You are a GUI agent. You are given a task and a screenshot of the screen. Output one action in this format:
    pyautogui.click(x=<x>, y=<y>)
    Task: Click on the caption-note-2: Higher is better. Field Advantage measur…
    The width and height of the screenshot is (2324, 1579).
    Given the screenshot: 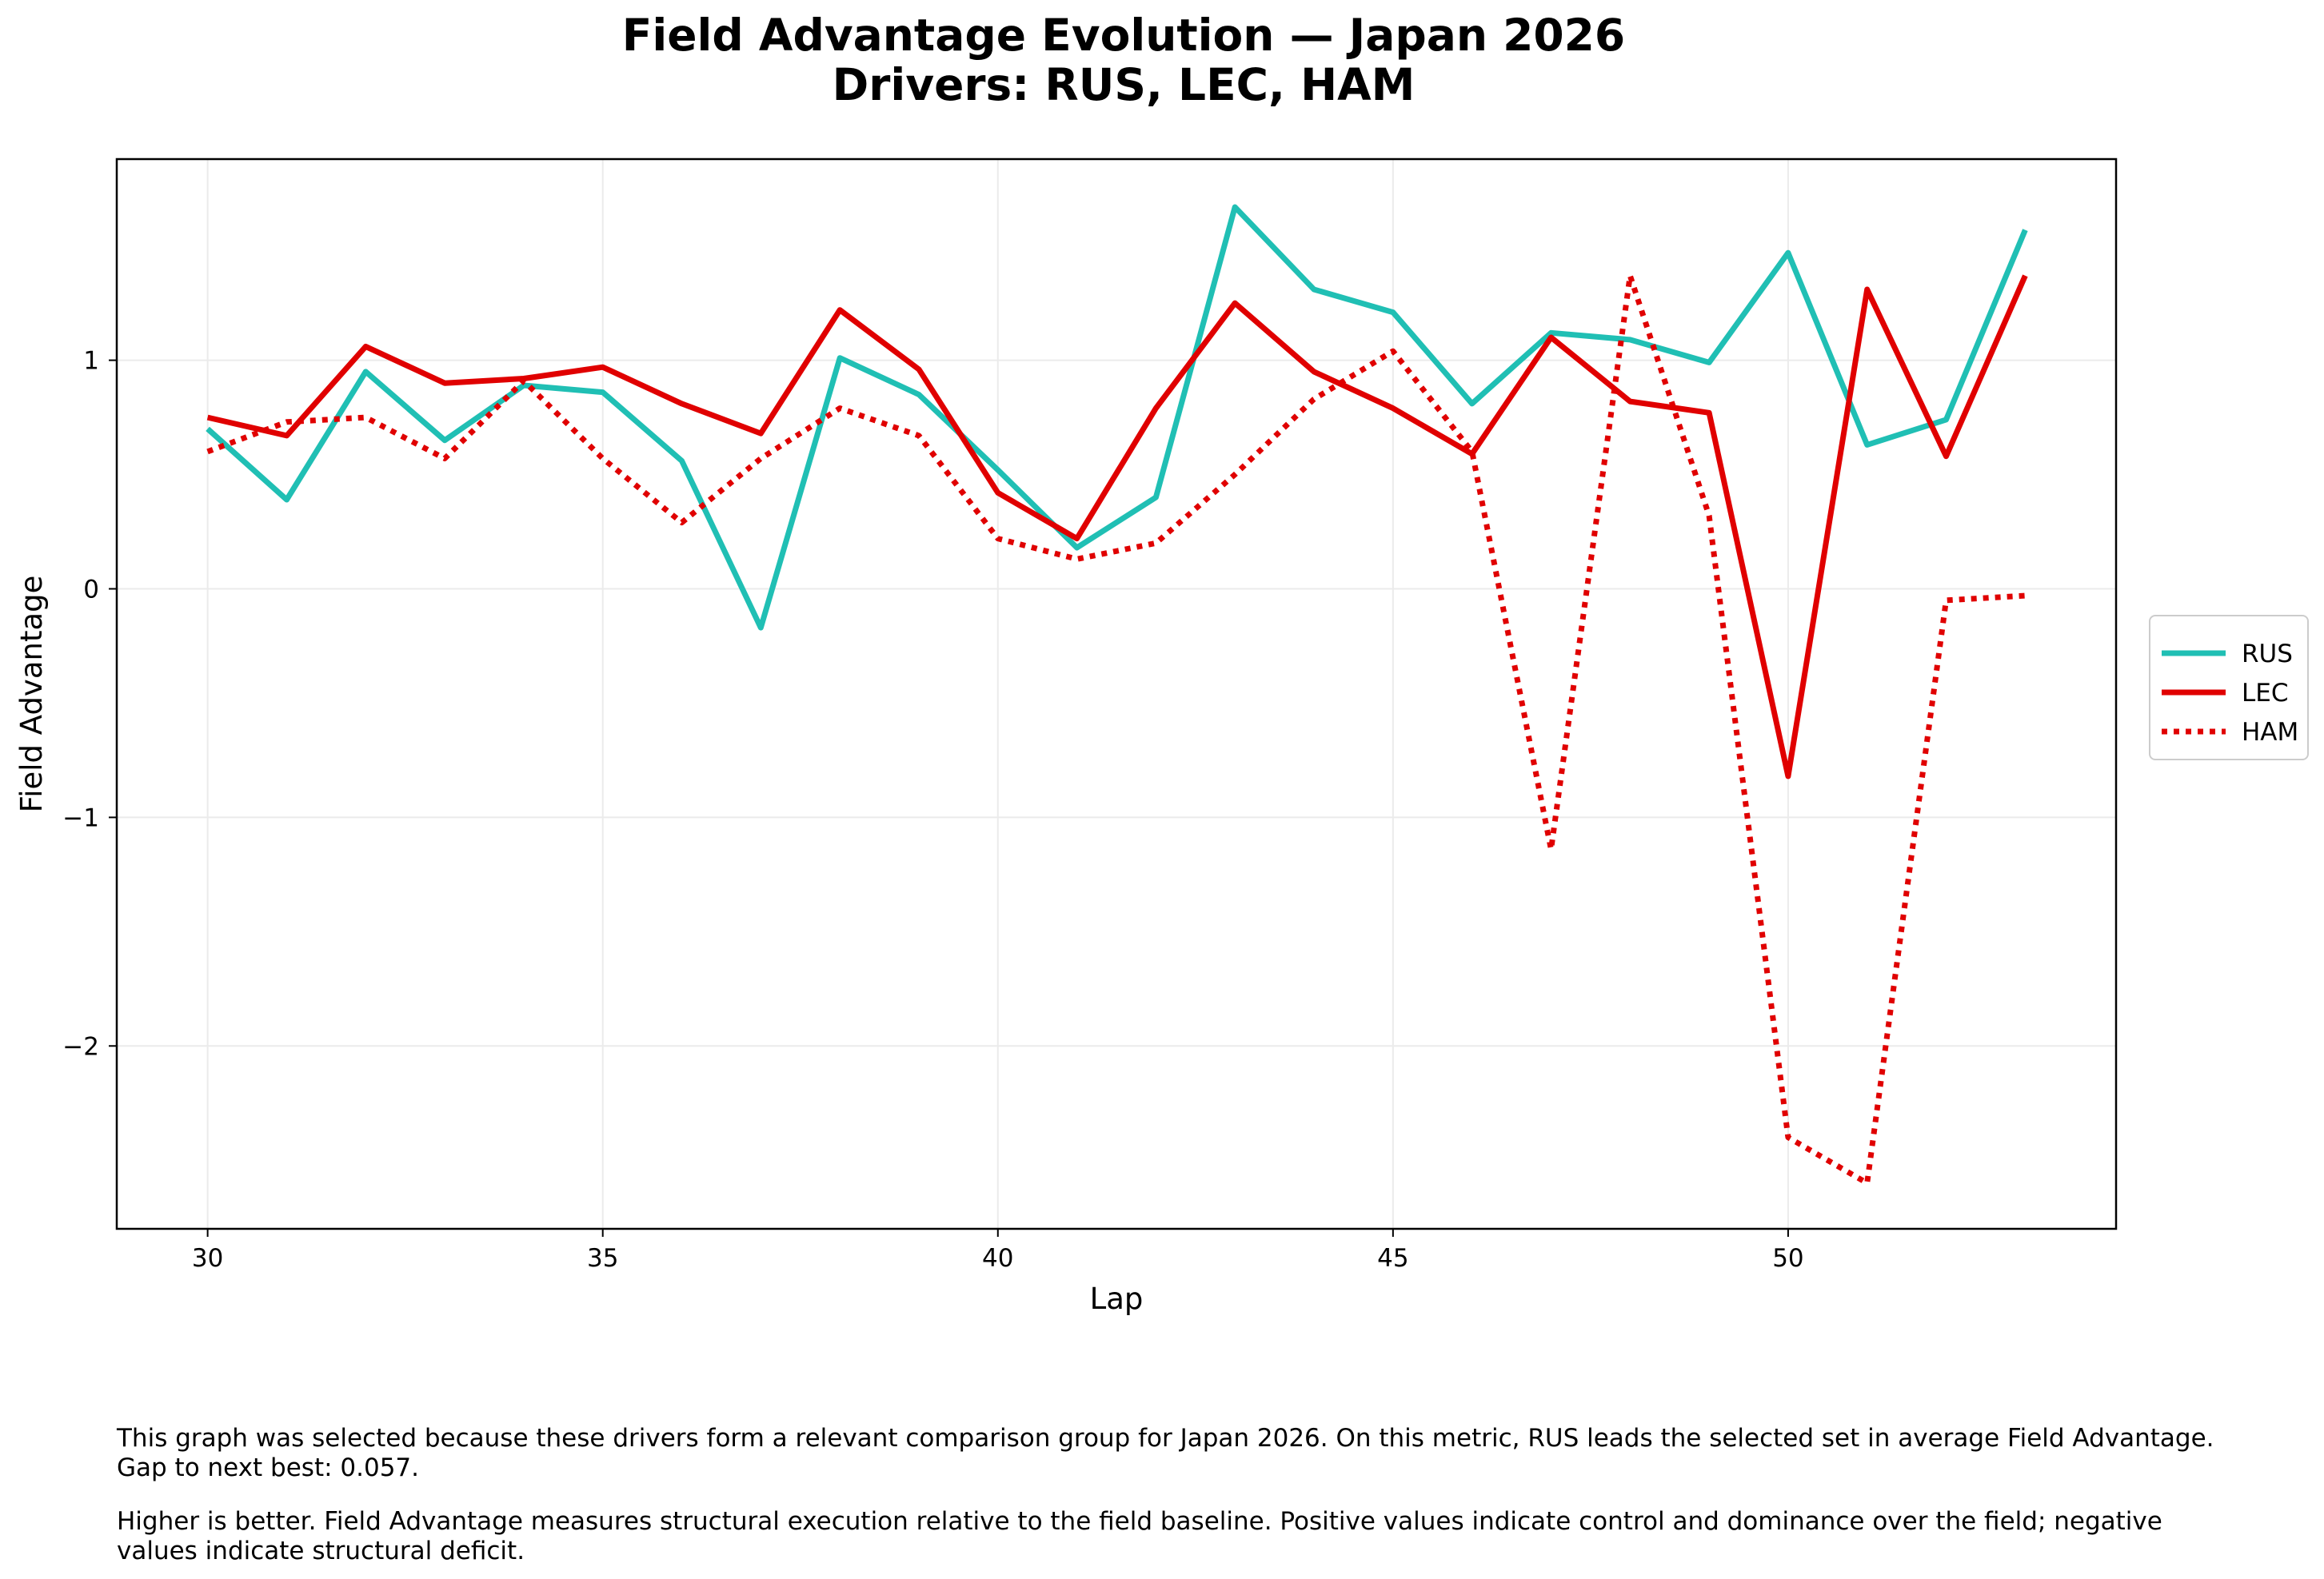 What is the action you would take?
    pyautogui.click(x=1139, y=1536)
    